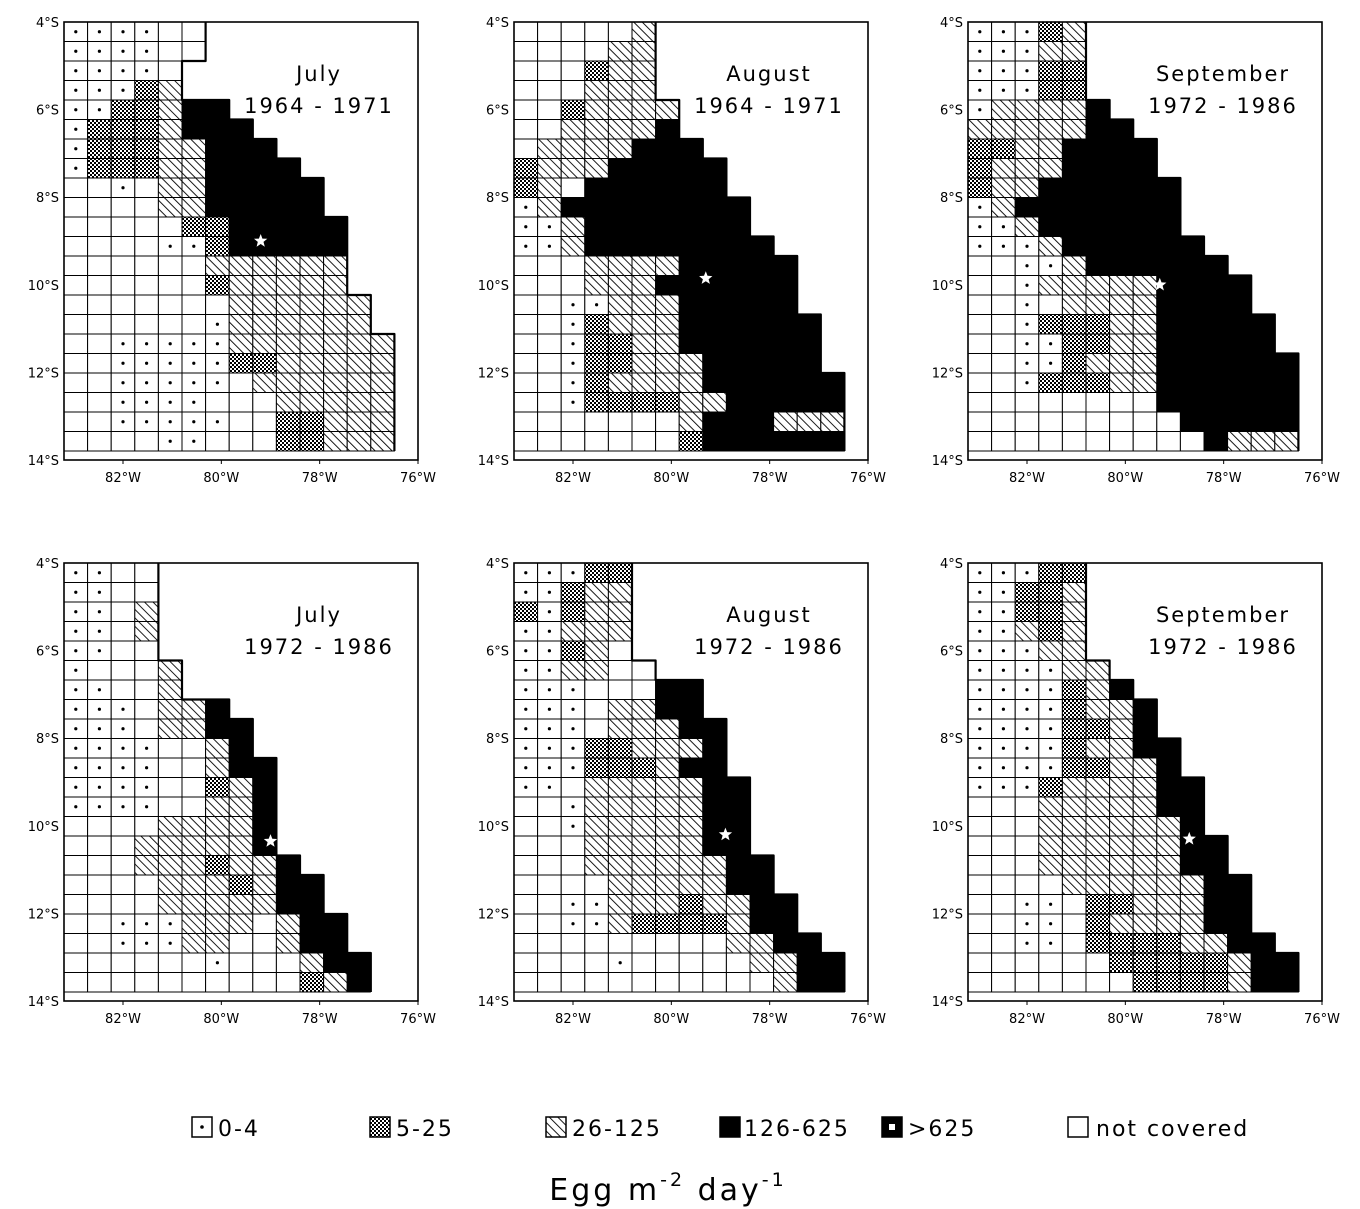  Describe the element at coordinates (232, 792) in the screenshot. I see `tick-labels: 4°S6°S8°S10°S12°S14°S82°W 80°W 78°W 76°W` at that location.